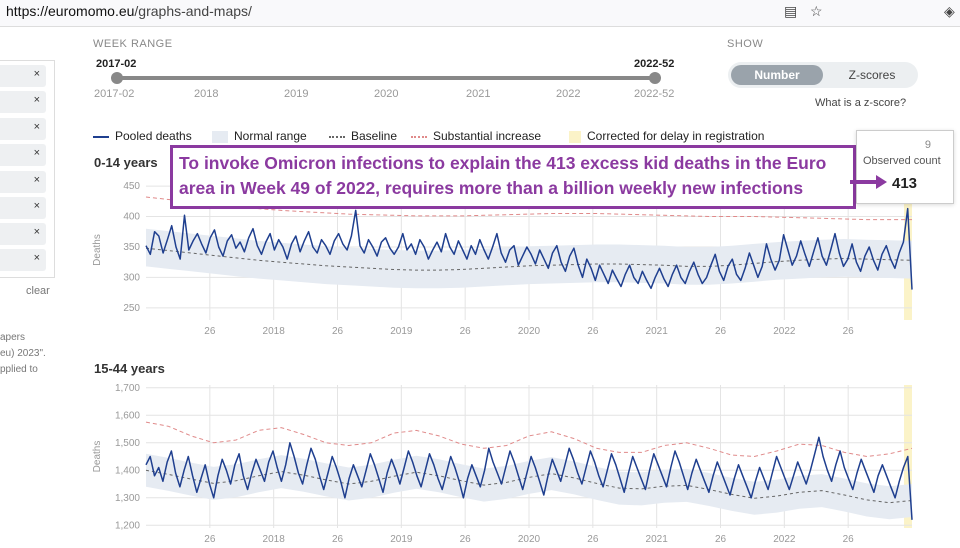  I want to click on substantial-swatch, so click(419, 136).